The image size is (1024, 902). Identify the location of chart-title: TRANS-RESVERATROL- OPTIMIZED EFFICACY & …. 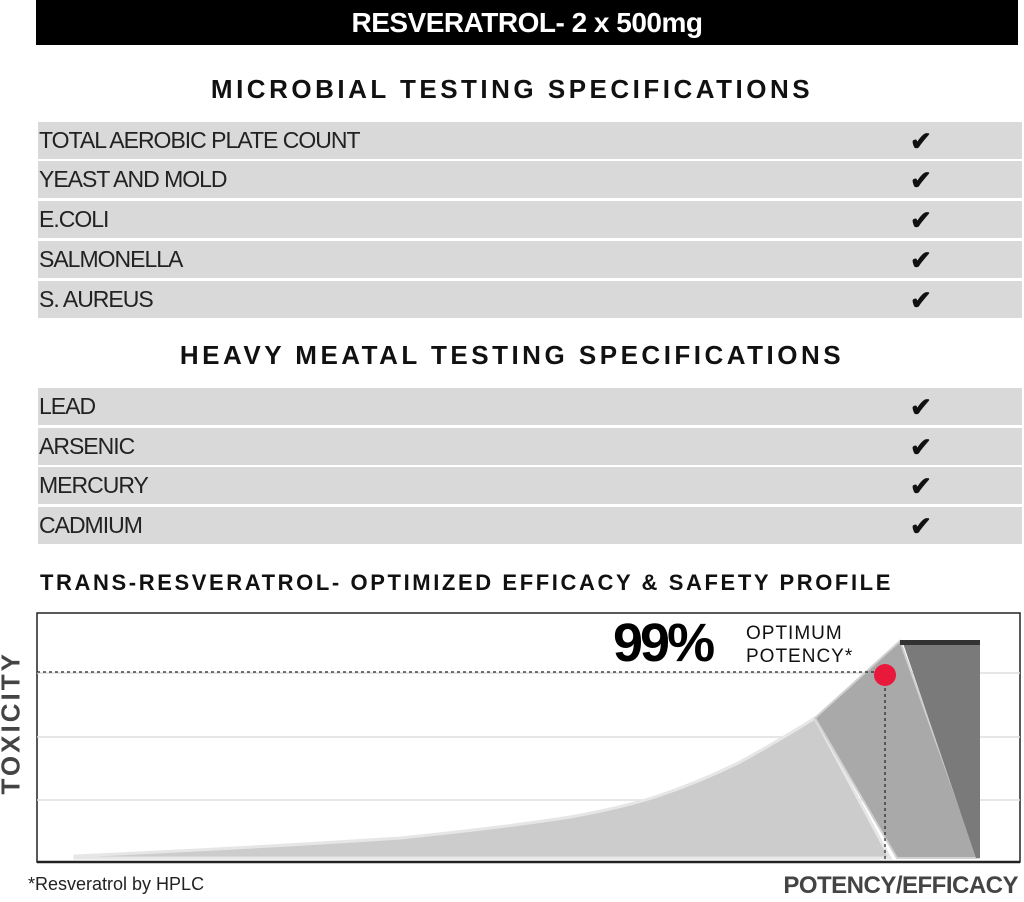
(466, 582).